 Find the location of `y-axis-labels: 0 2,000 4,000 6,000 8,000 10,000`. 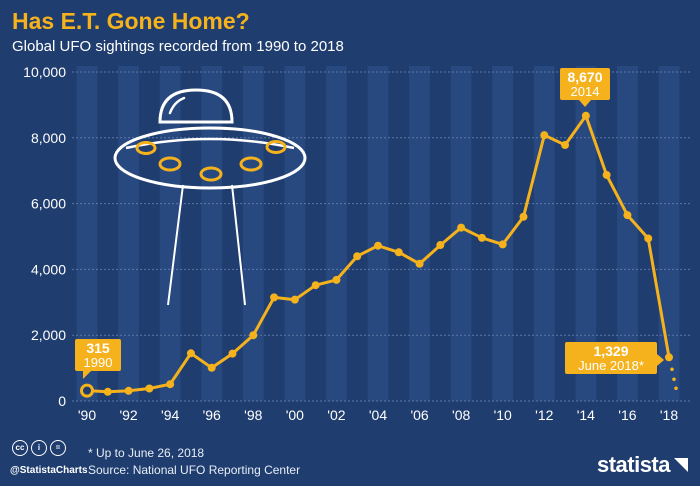

y-axis-labels: 0 2,000 4,000 6,000 8,000 10,000 is located at coordinates (44, 236).